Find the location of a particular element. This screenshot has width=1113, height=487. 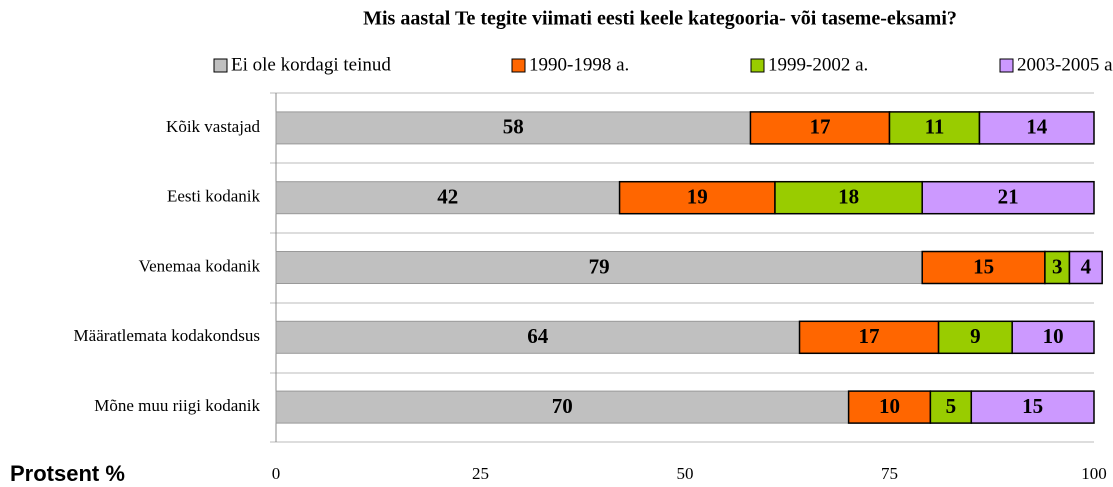

data-label: 21 is located at coordinates (1008, 197).